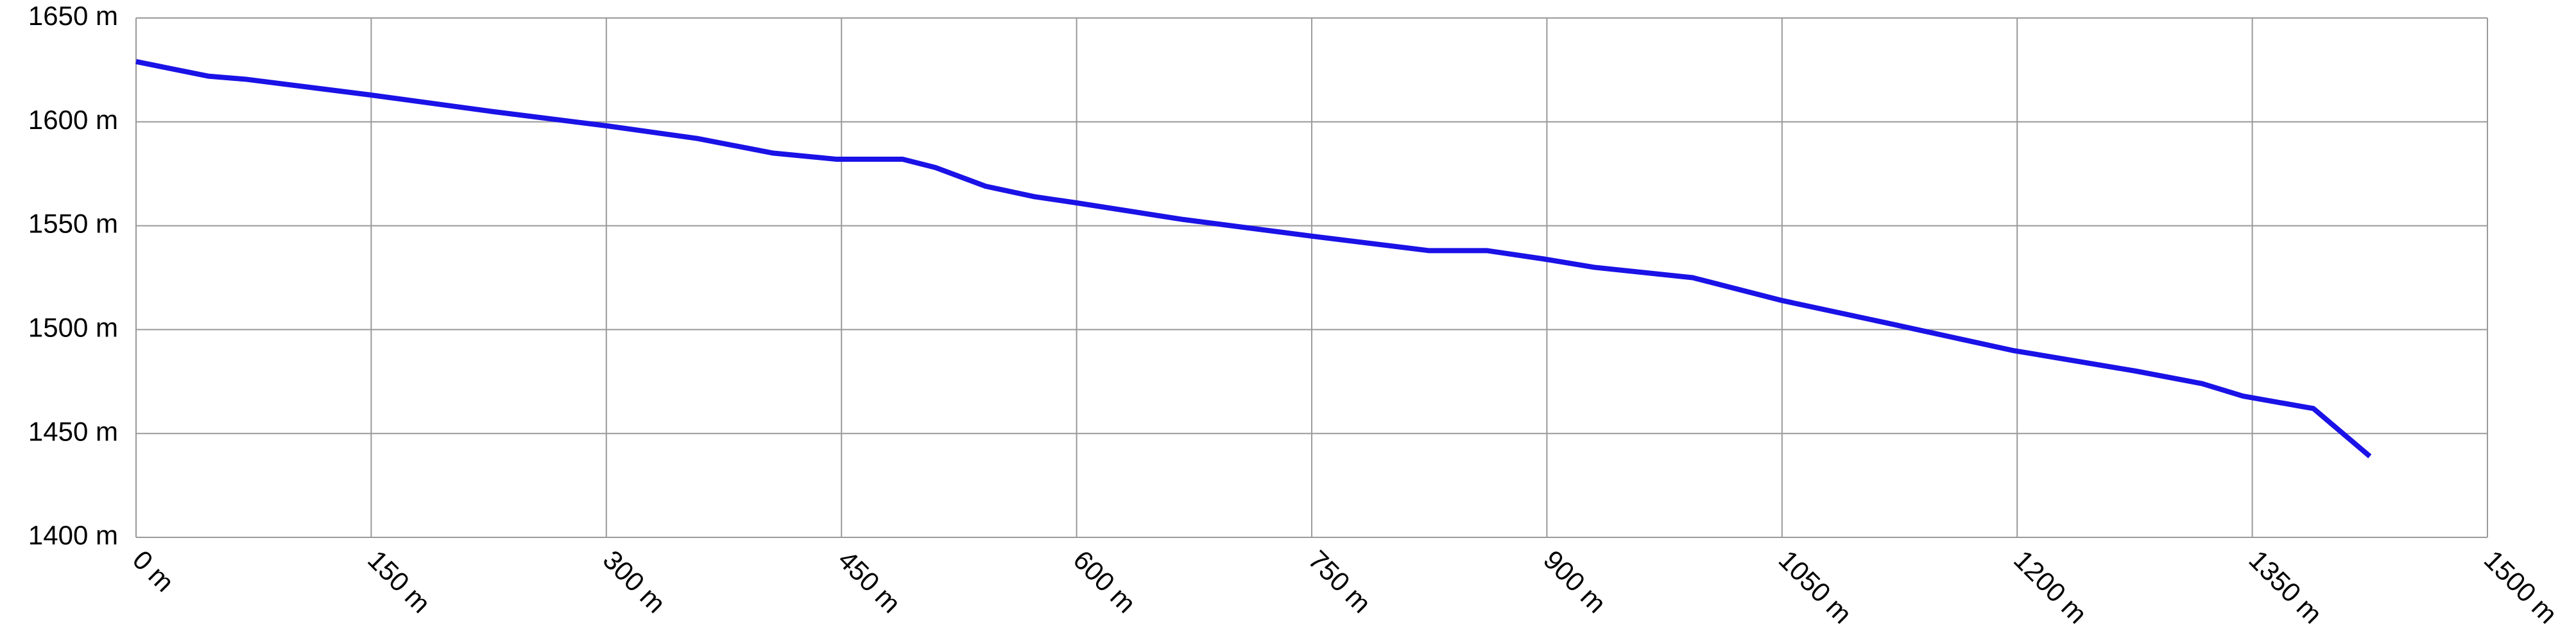 This screenshot has height=642, width=2576. Describe the element at coordinates (2520, 586) in the screenshot. I see `x-tick-label: 1500 m` at that location.